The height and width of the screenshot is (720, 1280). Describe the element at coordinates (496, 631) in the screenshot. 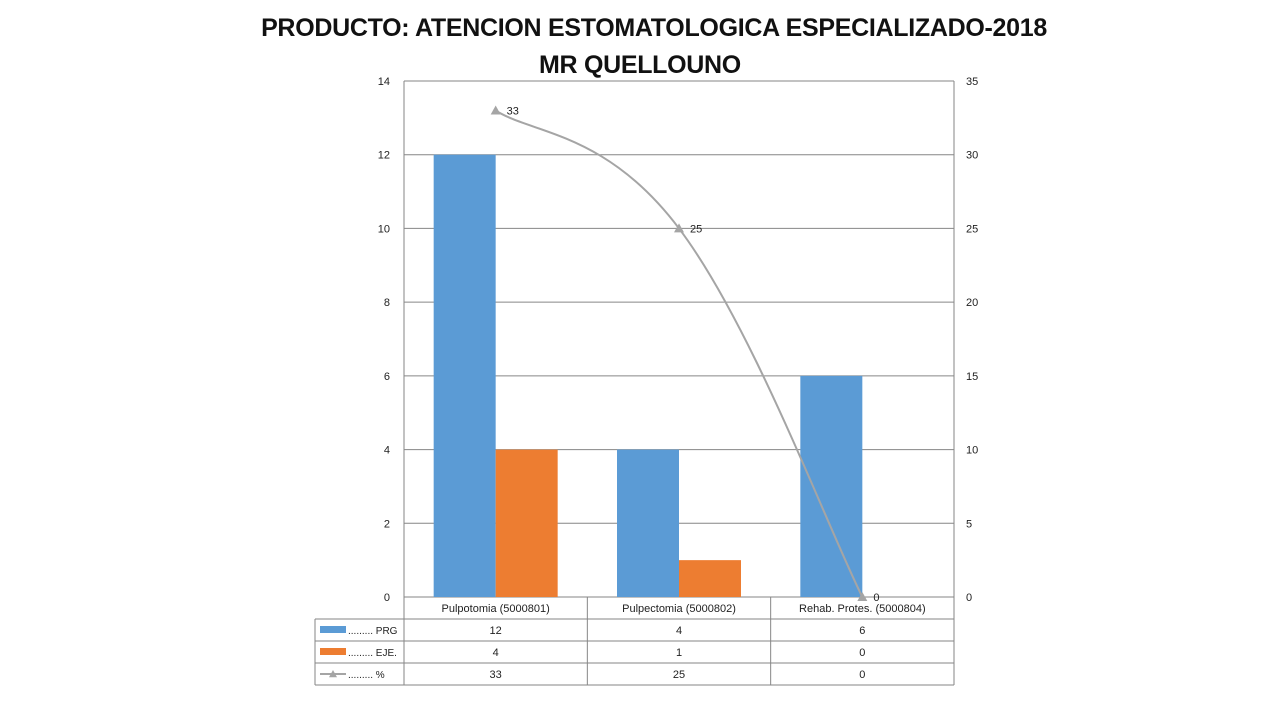

I see `table-value: 12` at that location.